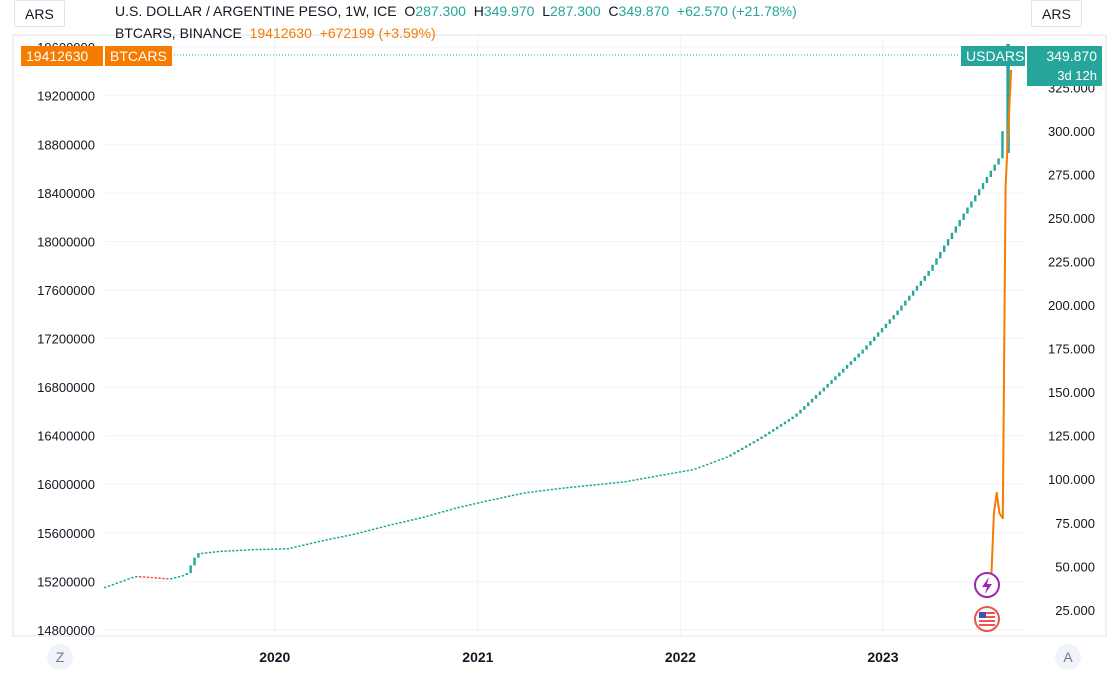 Image resolution: width=1119 pixels, height=675 pixels. What do you see at coordinates (987, 585) in the screenshot?
I see `lightning-icon` at bounding box center [987, 585].